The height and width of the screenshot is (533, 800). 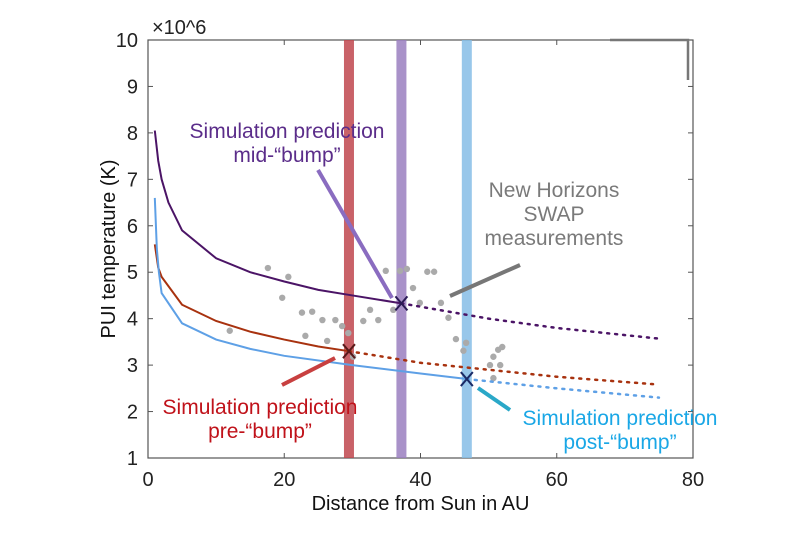 What do you see at coordinates (132, 134) in the screenshot?
I see `y-tick-label: 8` at bounding box center [132, 134].